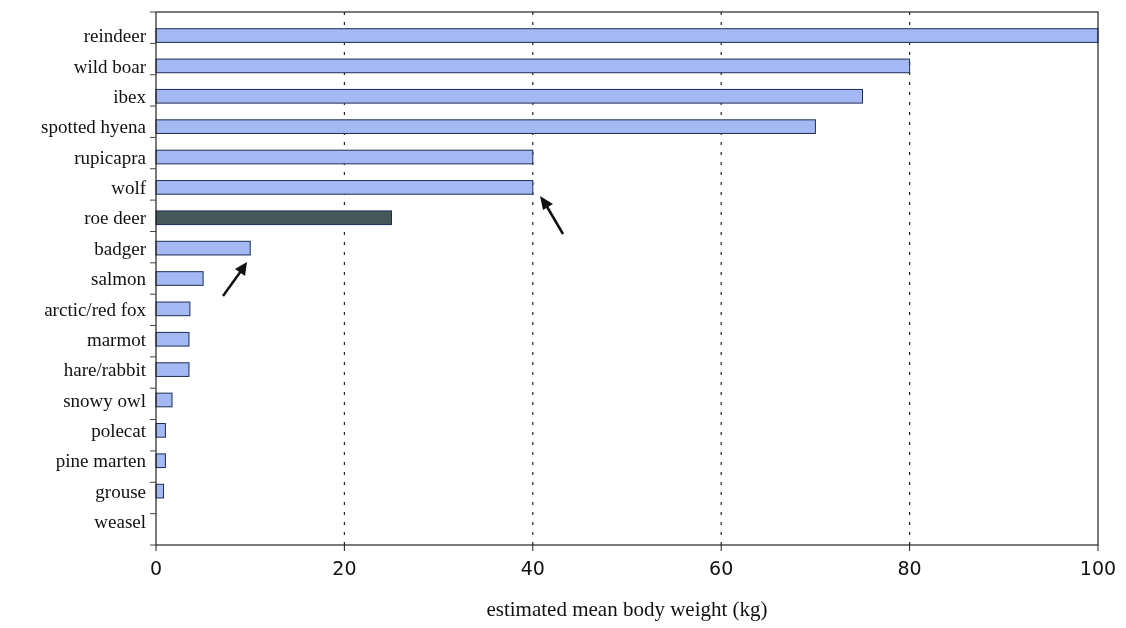 This screenshot has width=1126, height=628. Describe the element at coordinates (116, 339) in the screenshot. I see `y-tick-label: marmot` at that location.